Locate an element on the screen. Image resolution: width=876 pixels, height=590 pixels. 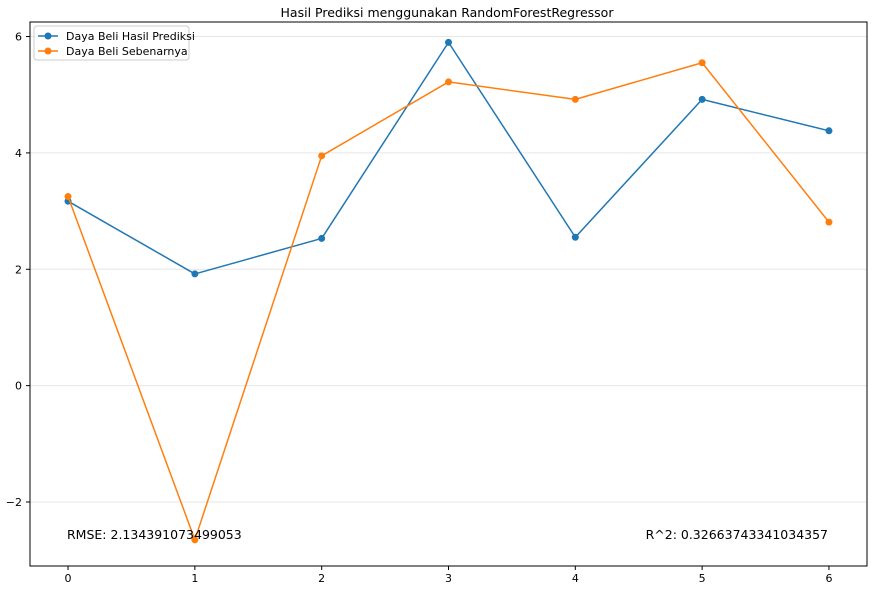
y-tick-label: −2 is located at coordinates (14, 502).